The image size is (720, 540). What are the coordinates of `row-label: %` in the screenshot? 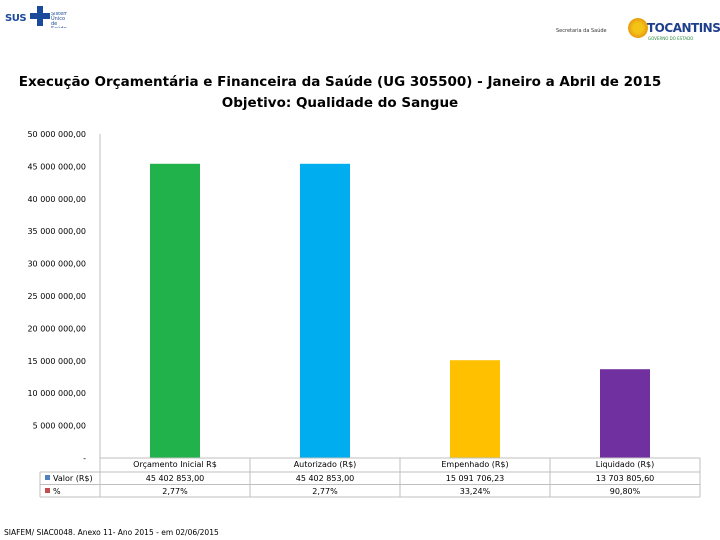 It's located at (57, 491).